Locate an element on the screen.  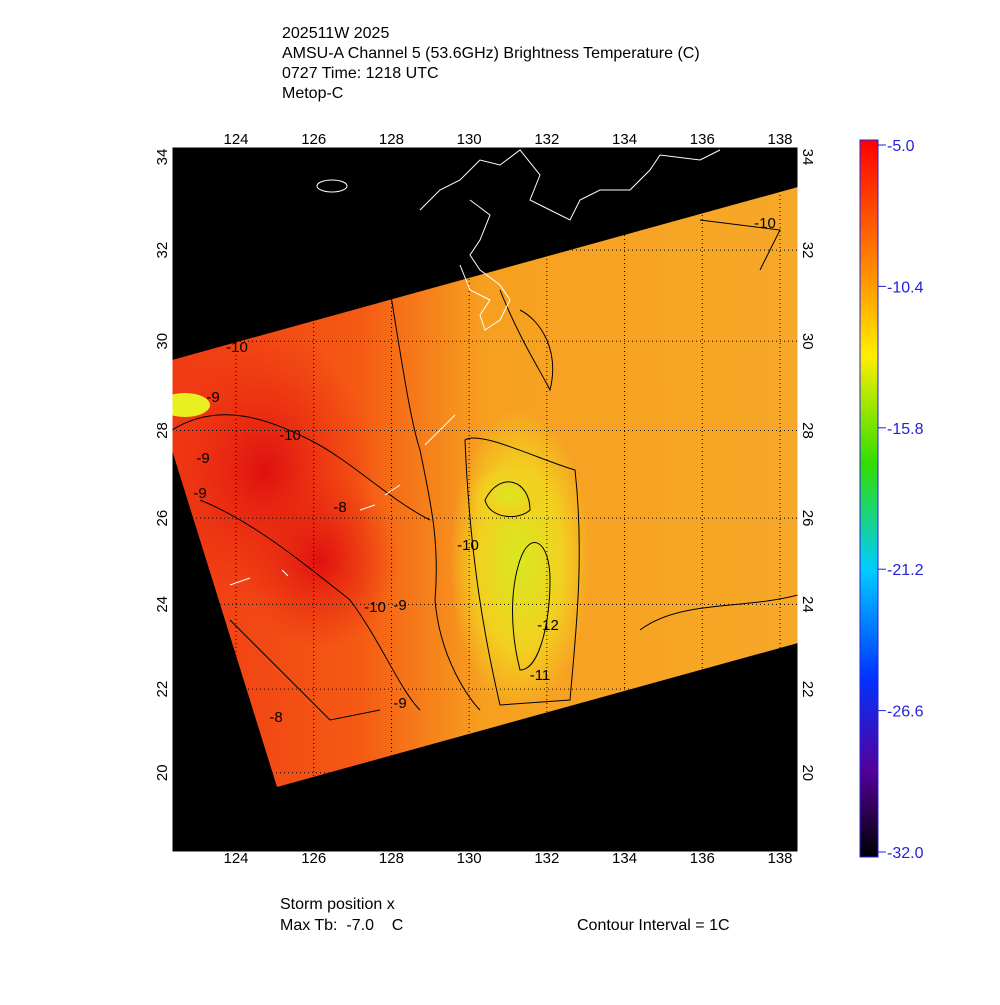
contour-label: -12 is located at coordinates (548, 625).